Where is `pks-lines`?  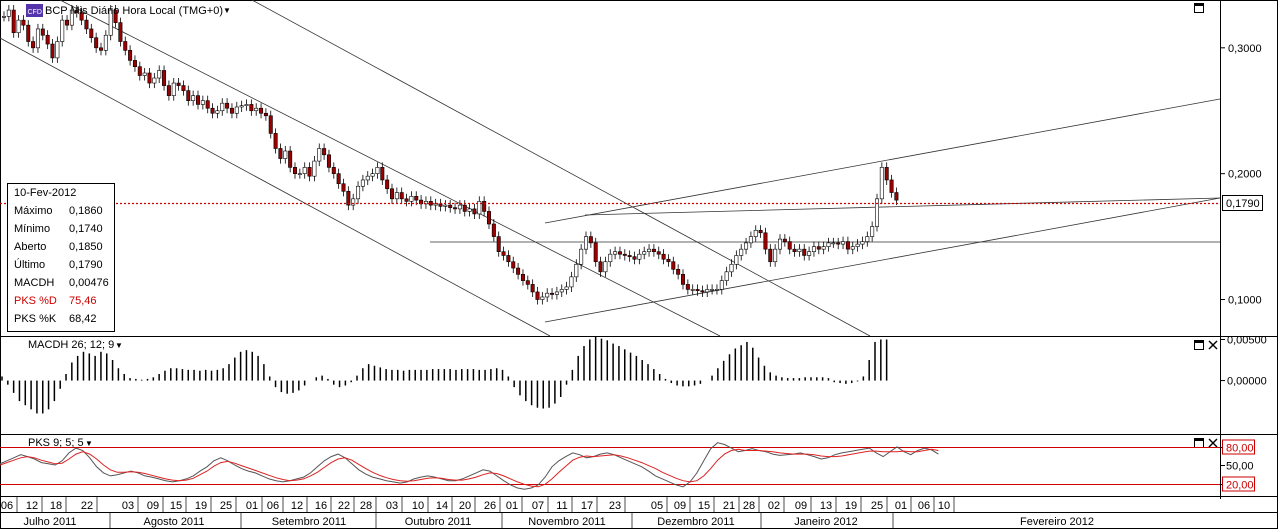 pks-lines is located at coordinates (469, 466).